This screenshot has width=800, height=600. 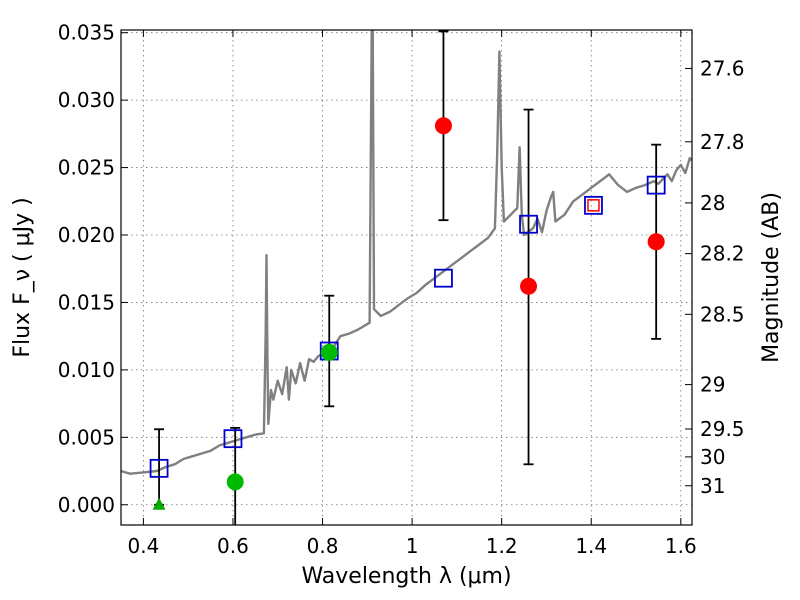 I want to click on y2-tick-label: 29.5, so click(x=722, y=429).